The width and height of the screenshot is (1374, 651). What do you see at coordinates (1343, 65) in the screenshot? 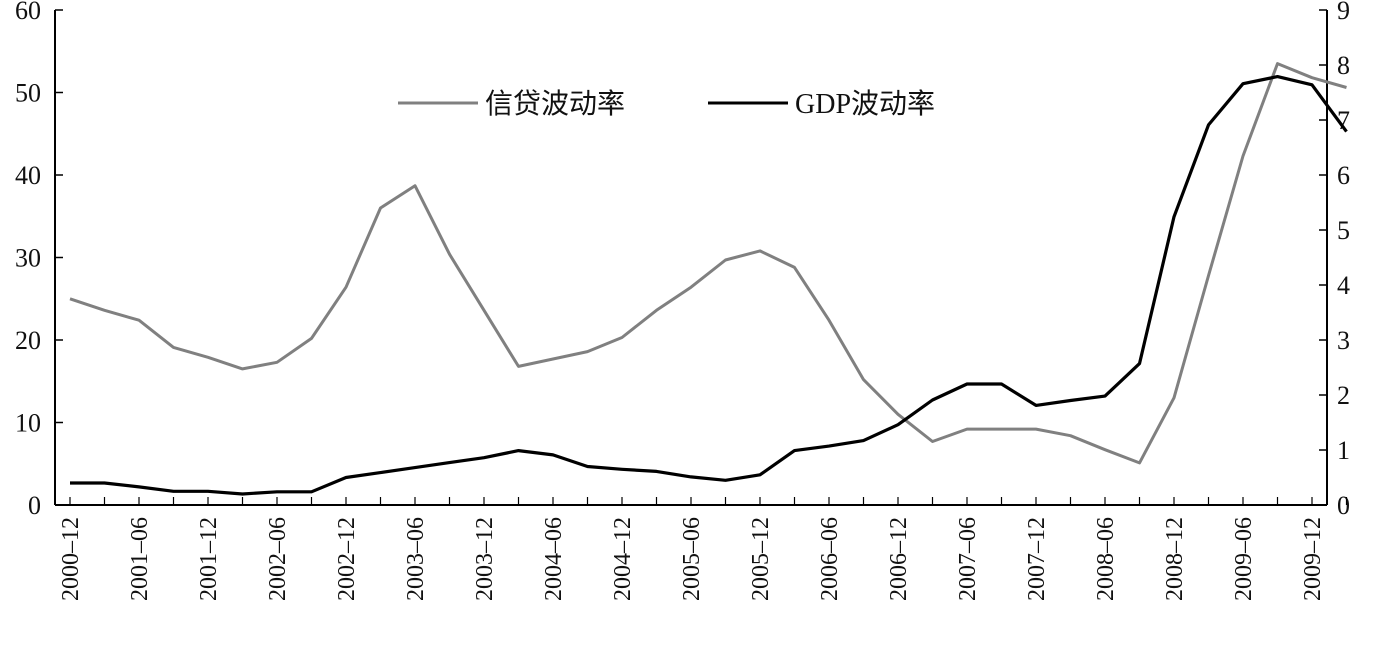
I see `right-tick-label: 8` at bounding box center [1343, 65].